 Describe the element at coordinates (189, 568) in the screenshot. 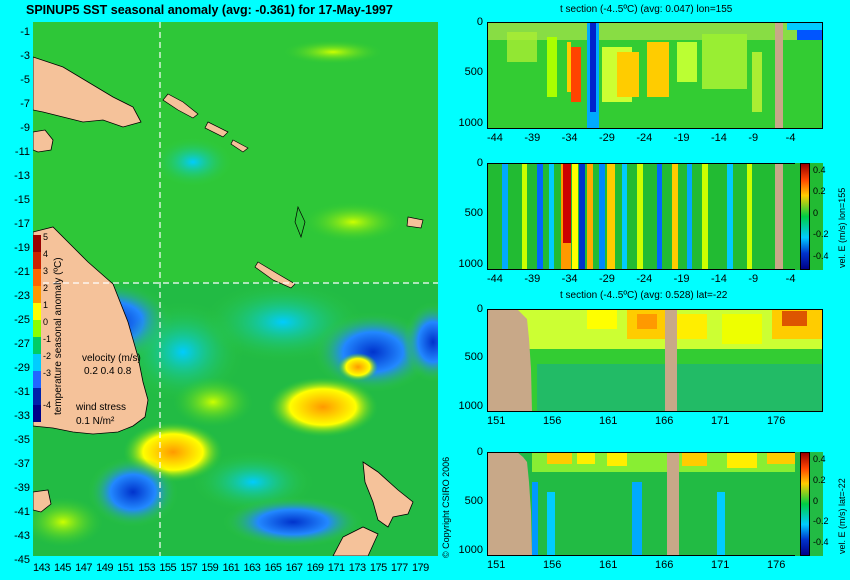

I see `lon-tick-label: 157` at that location.